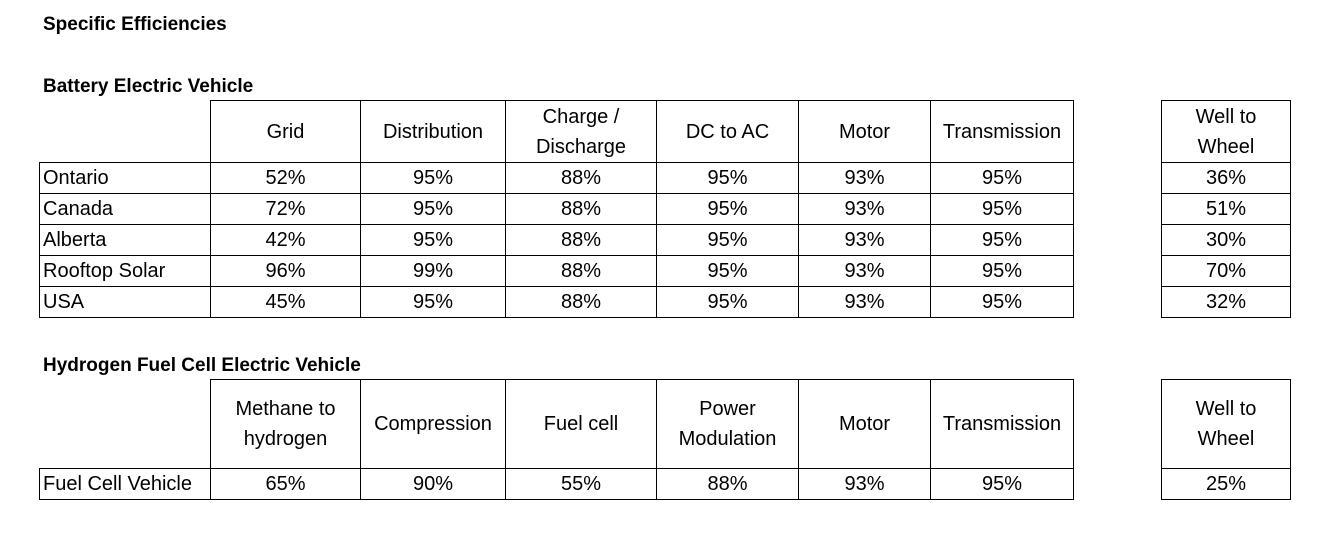  I want to click on well-to-wheel-value: 32%, so click(1226, 302).